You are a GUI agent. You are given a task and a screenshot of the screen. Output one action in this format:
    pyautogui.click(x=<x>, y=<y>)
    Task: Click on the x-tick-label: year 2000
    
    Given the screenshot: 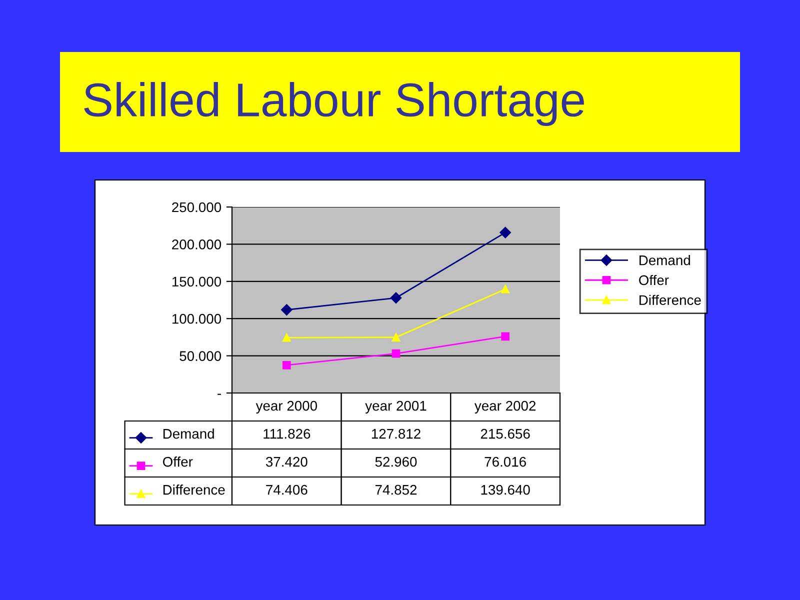 What is the action you would take?
    pyautogui.click(x=287, y=407)
    